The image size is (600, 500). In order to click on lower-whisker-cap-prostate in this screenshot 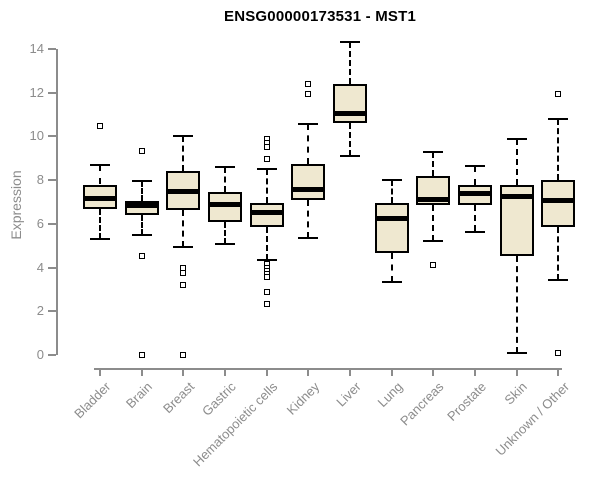, I will do `click(474, 231)`.